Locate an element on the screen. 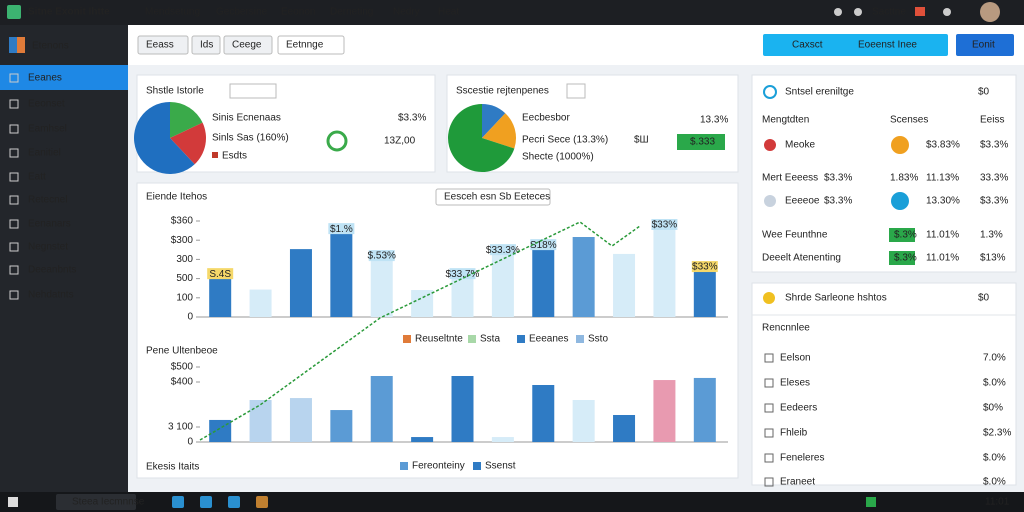 This screenshot has height=512, width=1024. chart-title: Pene Ultenbeoe is located at coordinates (182, 351).